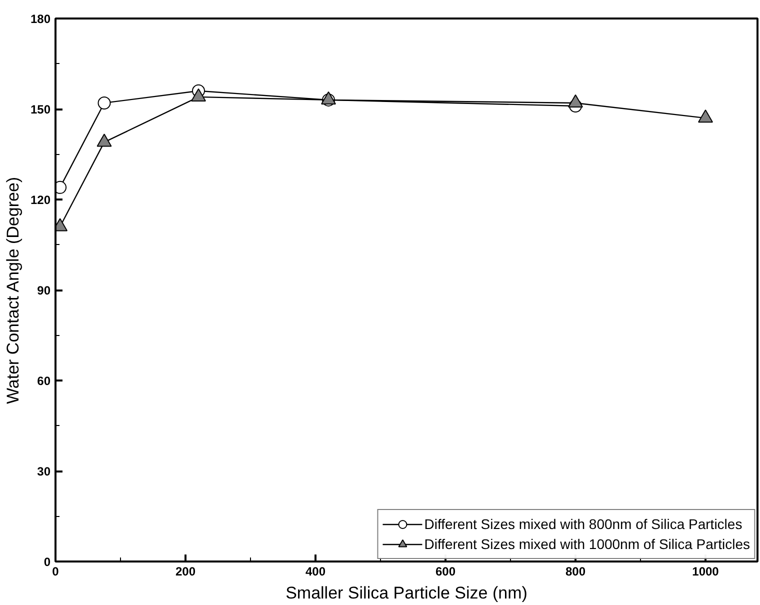 The image size is (760, 605). What do you see at coordinates (185, 571) in the screenshot?
I see `x-tick-label: 200` at bounding box center [185, 571].